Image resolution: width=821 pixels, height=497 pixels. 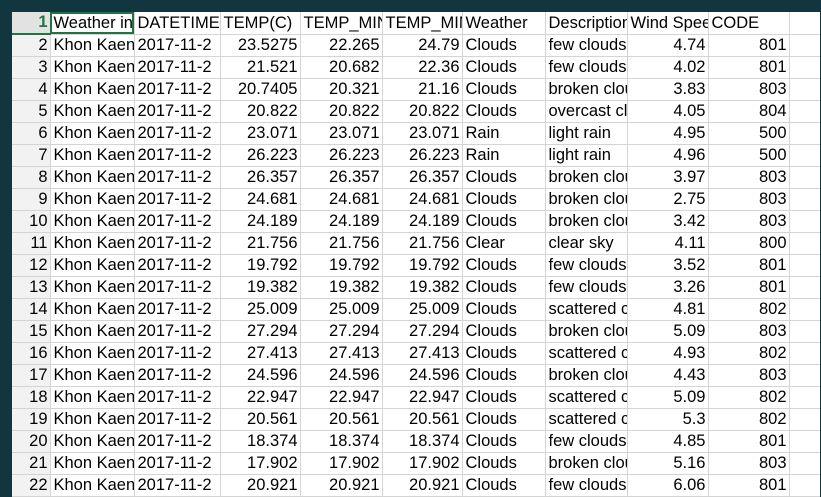 I want to click on row-number-header: 16, so click(x=31, y=353).